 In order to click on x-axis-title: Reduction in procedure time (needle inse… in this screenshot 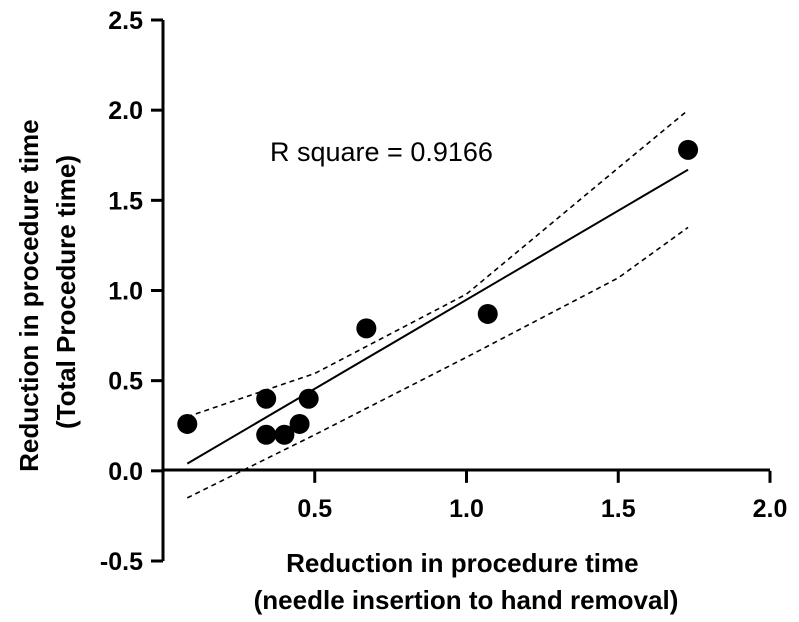, I will do `click(466, 581)`.